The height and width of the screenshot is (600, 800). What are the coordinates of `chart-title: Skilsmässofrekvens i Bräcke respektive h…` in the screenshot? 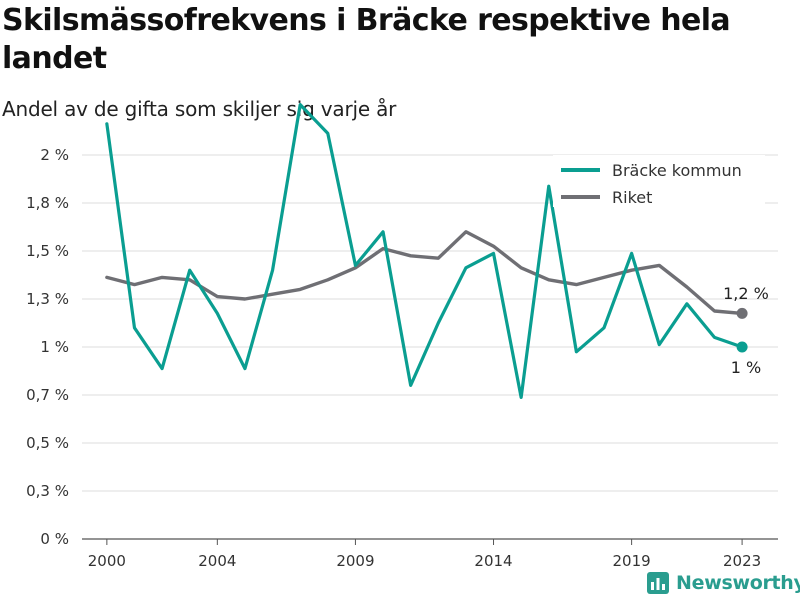 It's located at (366, 39).